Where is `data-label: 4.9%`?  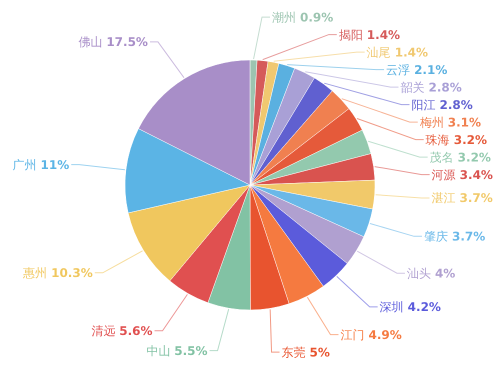
data-label: 4.9% is located at coordinates (385, 335).